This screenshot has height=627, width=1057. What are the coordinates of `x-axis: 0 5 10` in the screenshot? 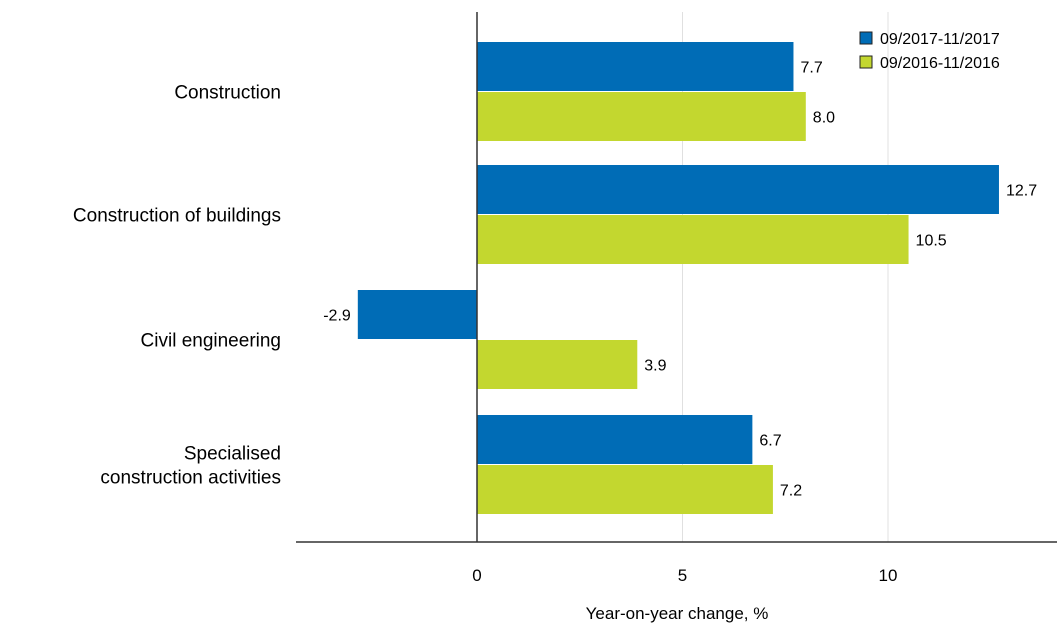 It's located at (676, 563).